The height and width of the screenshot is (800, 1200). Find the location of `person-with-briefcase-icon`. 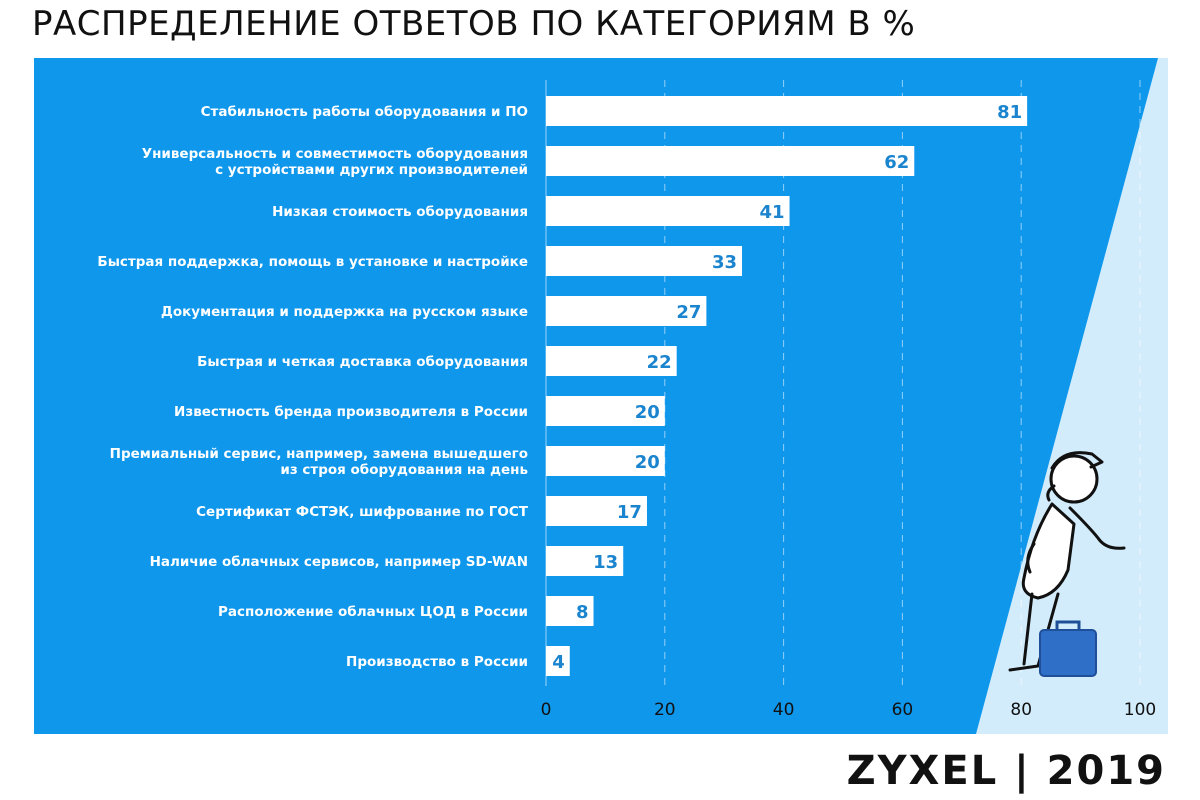

person-with-briefcase-icon is located at coordinates (1067, 564).